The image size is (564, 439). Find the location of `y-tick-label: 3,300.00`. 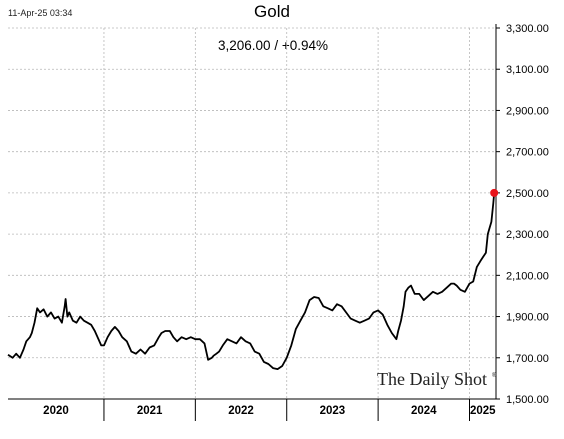

y-tick-label: 3,300.00 is located at coordinates (527, 29).